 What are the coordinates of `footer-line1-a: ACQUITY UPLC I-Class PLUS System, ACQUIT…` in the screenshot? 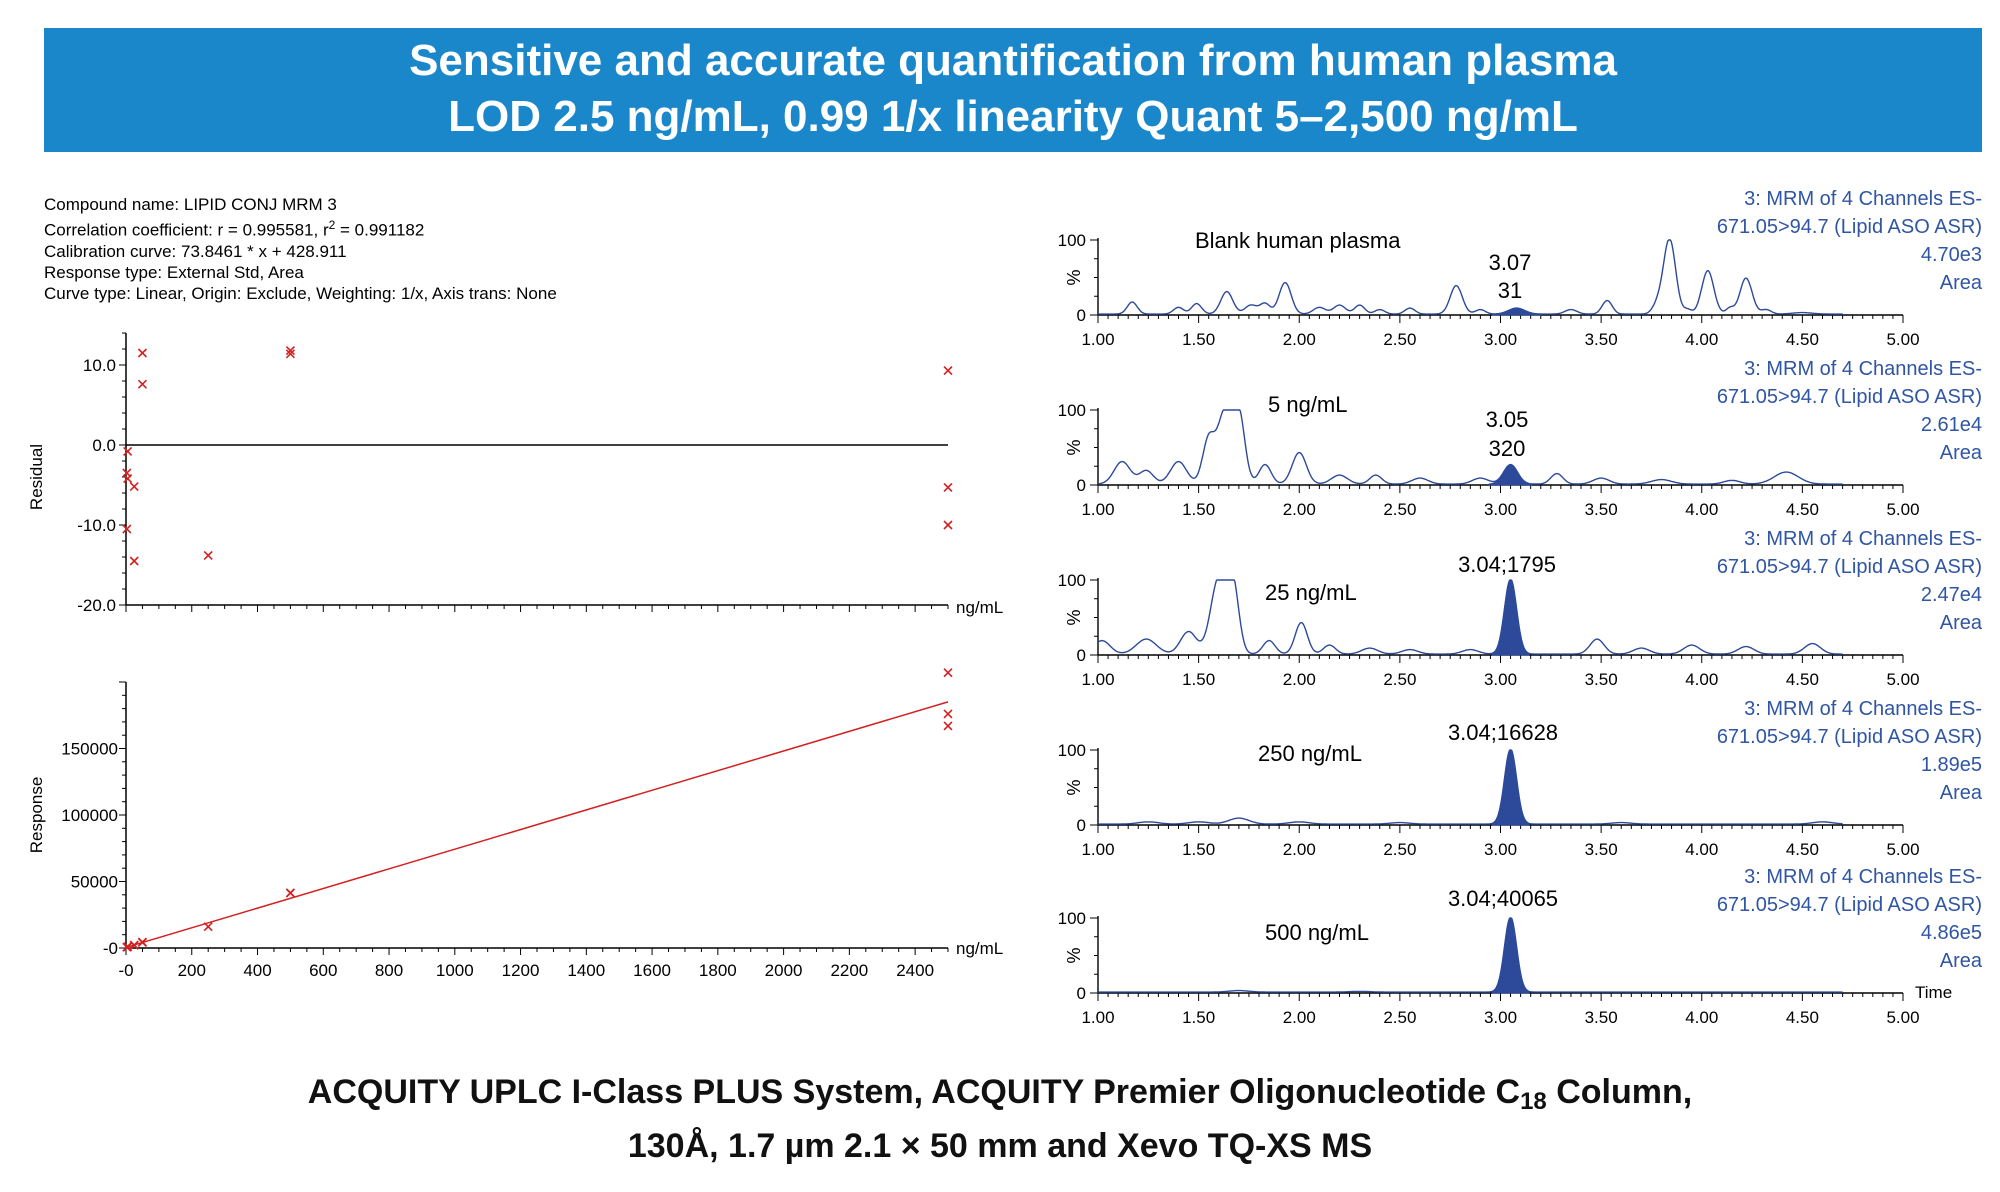 It's located at (914, 1092).